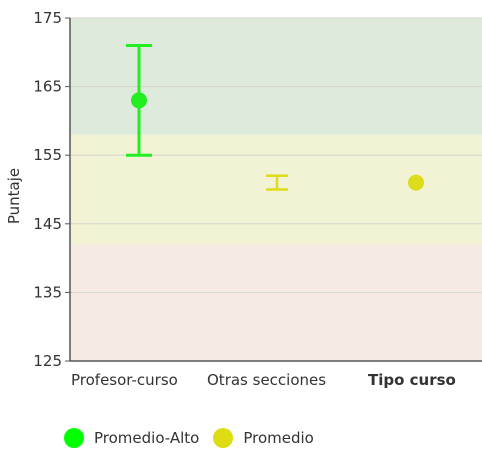 This screenshot has height=456, width=482. Describe the element at coordinates (47, 361) in the screenshot. I see `y-tick-label-125: 125` at that location.